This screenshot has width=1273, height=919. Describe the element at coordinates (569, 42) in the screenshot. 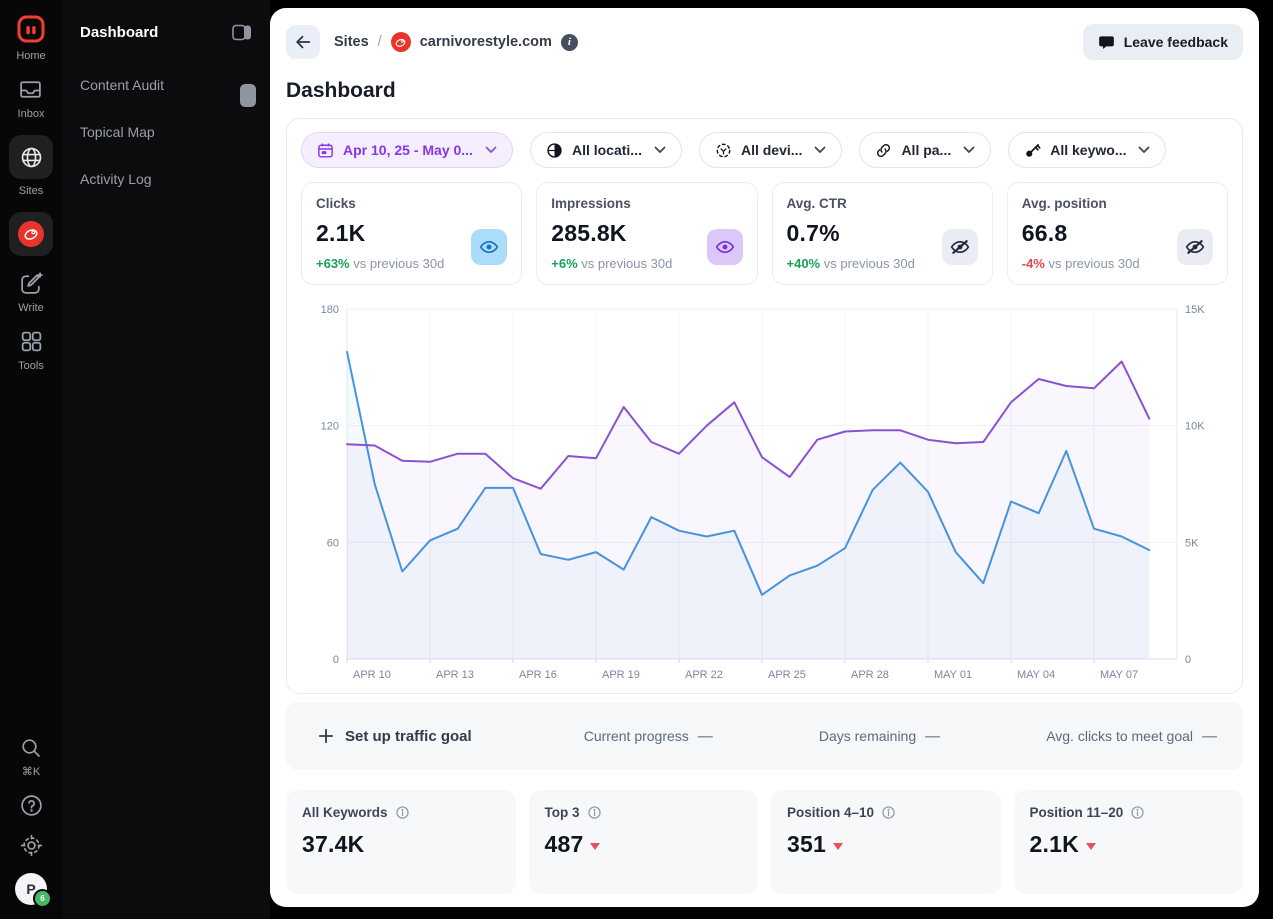

I see `site-info-icon: i` at that location.